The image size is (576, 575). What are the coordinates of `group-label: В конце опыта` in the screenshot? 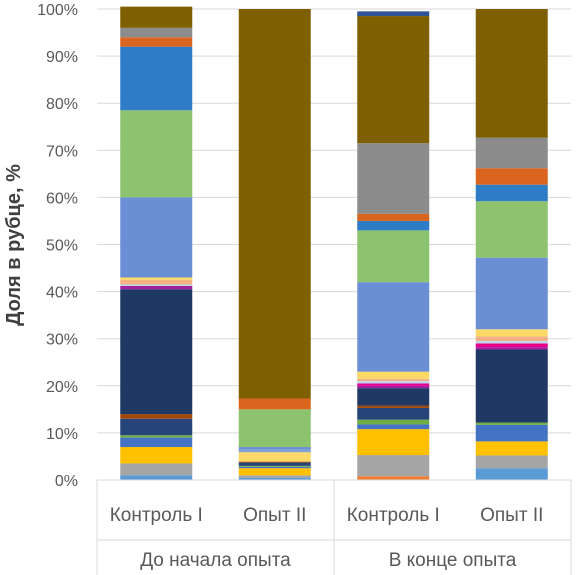 It's located at (453, 560).